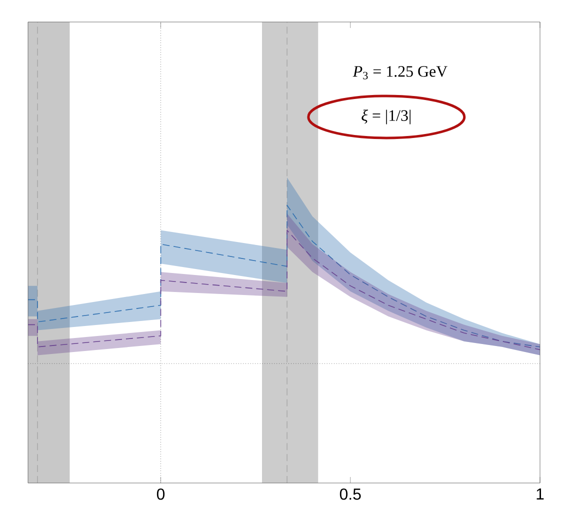 The width and height of the screenshot is (564, 513). I want to click on x-tick-label: 0.5, so click(350, 494).